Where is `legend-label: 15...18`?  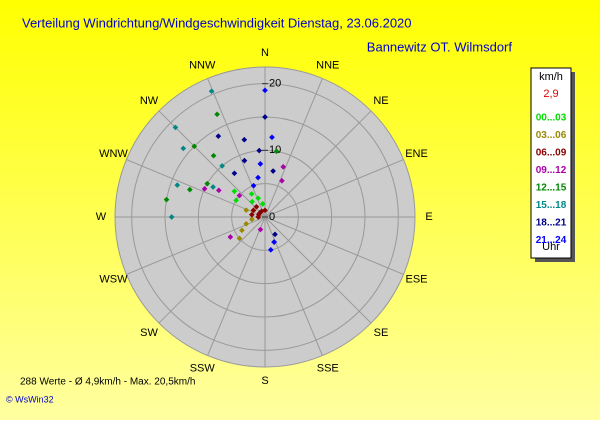
legend-label: 15...18 is located at coordinates (551, 205).